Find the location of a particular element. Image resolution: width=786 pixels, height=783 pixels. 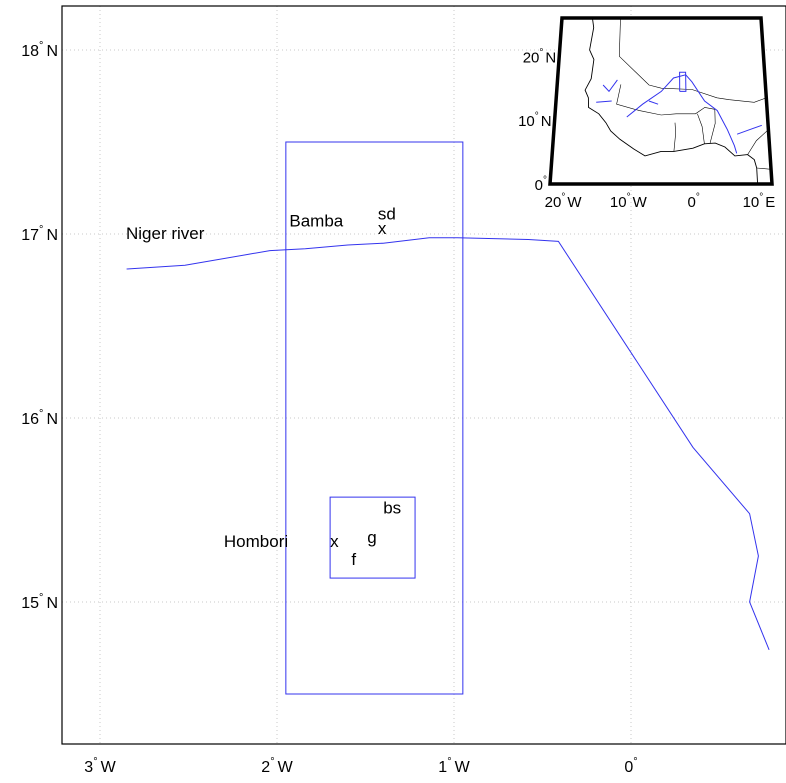

inset-frame is located at coordinates (661, 101).